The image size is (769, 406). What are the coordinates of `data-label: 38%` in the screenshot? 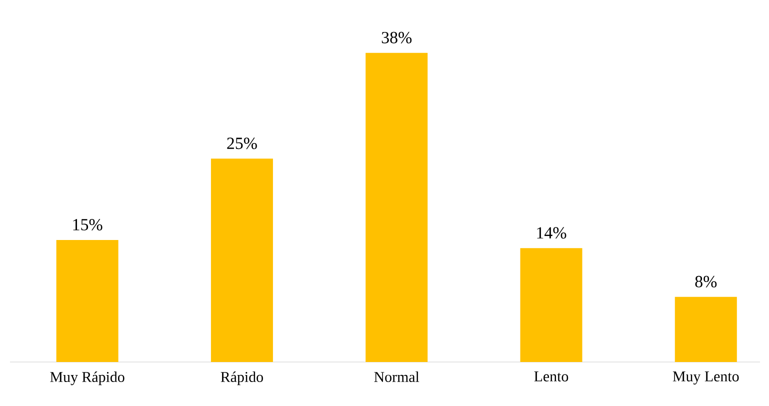 It's located at (397, 38).